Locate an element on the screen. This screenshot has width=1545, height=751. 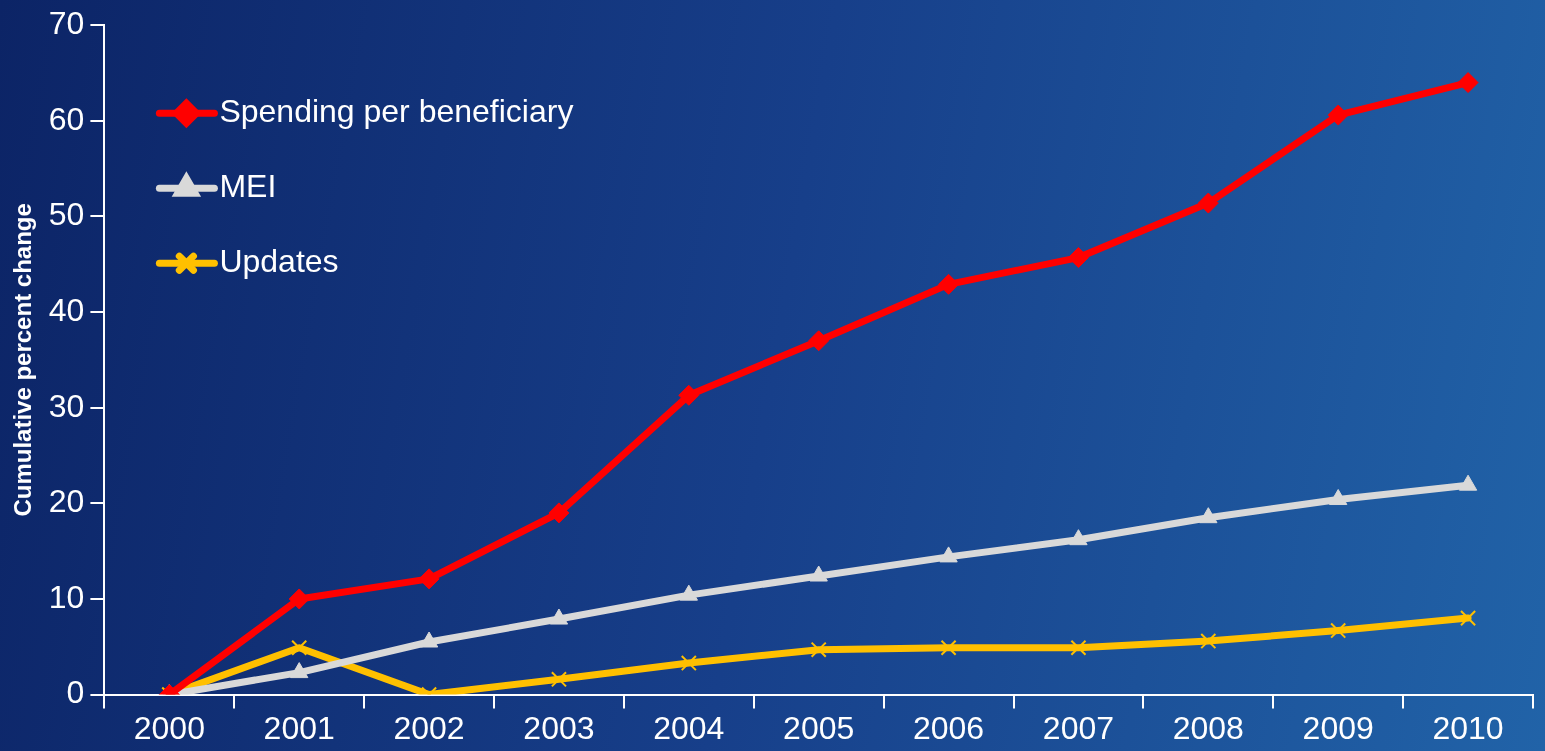
x-tick-label: 2006 is located at coordinates (948, 727).